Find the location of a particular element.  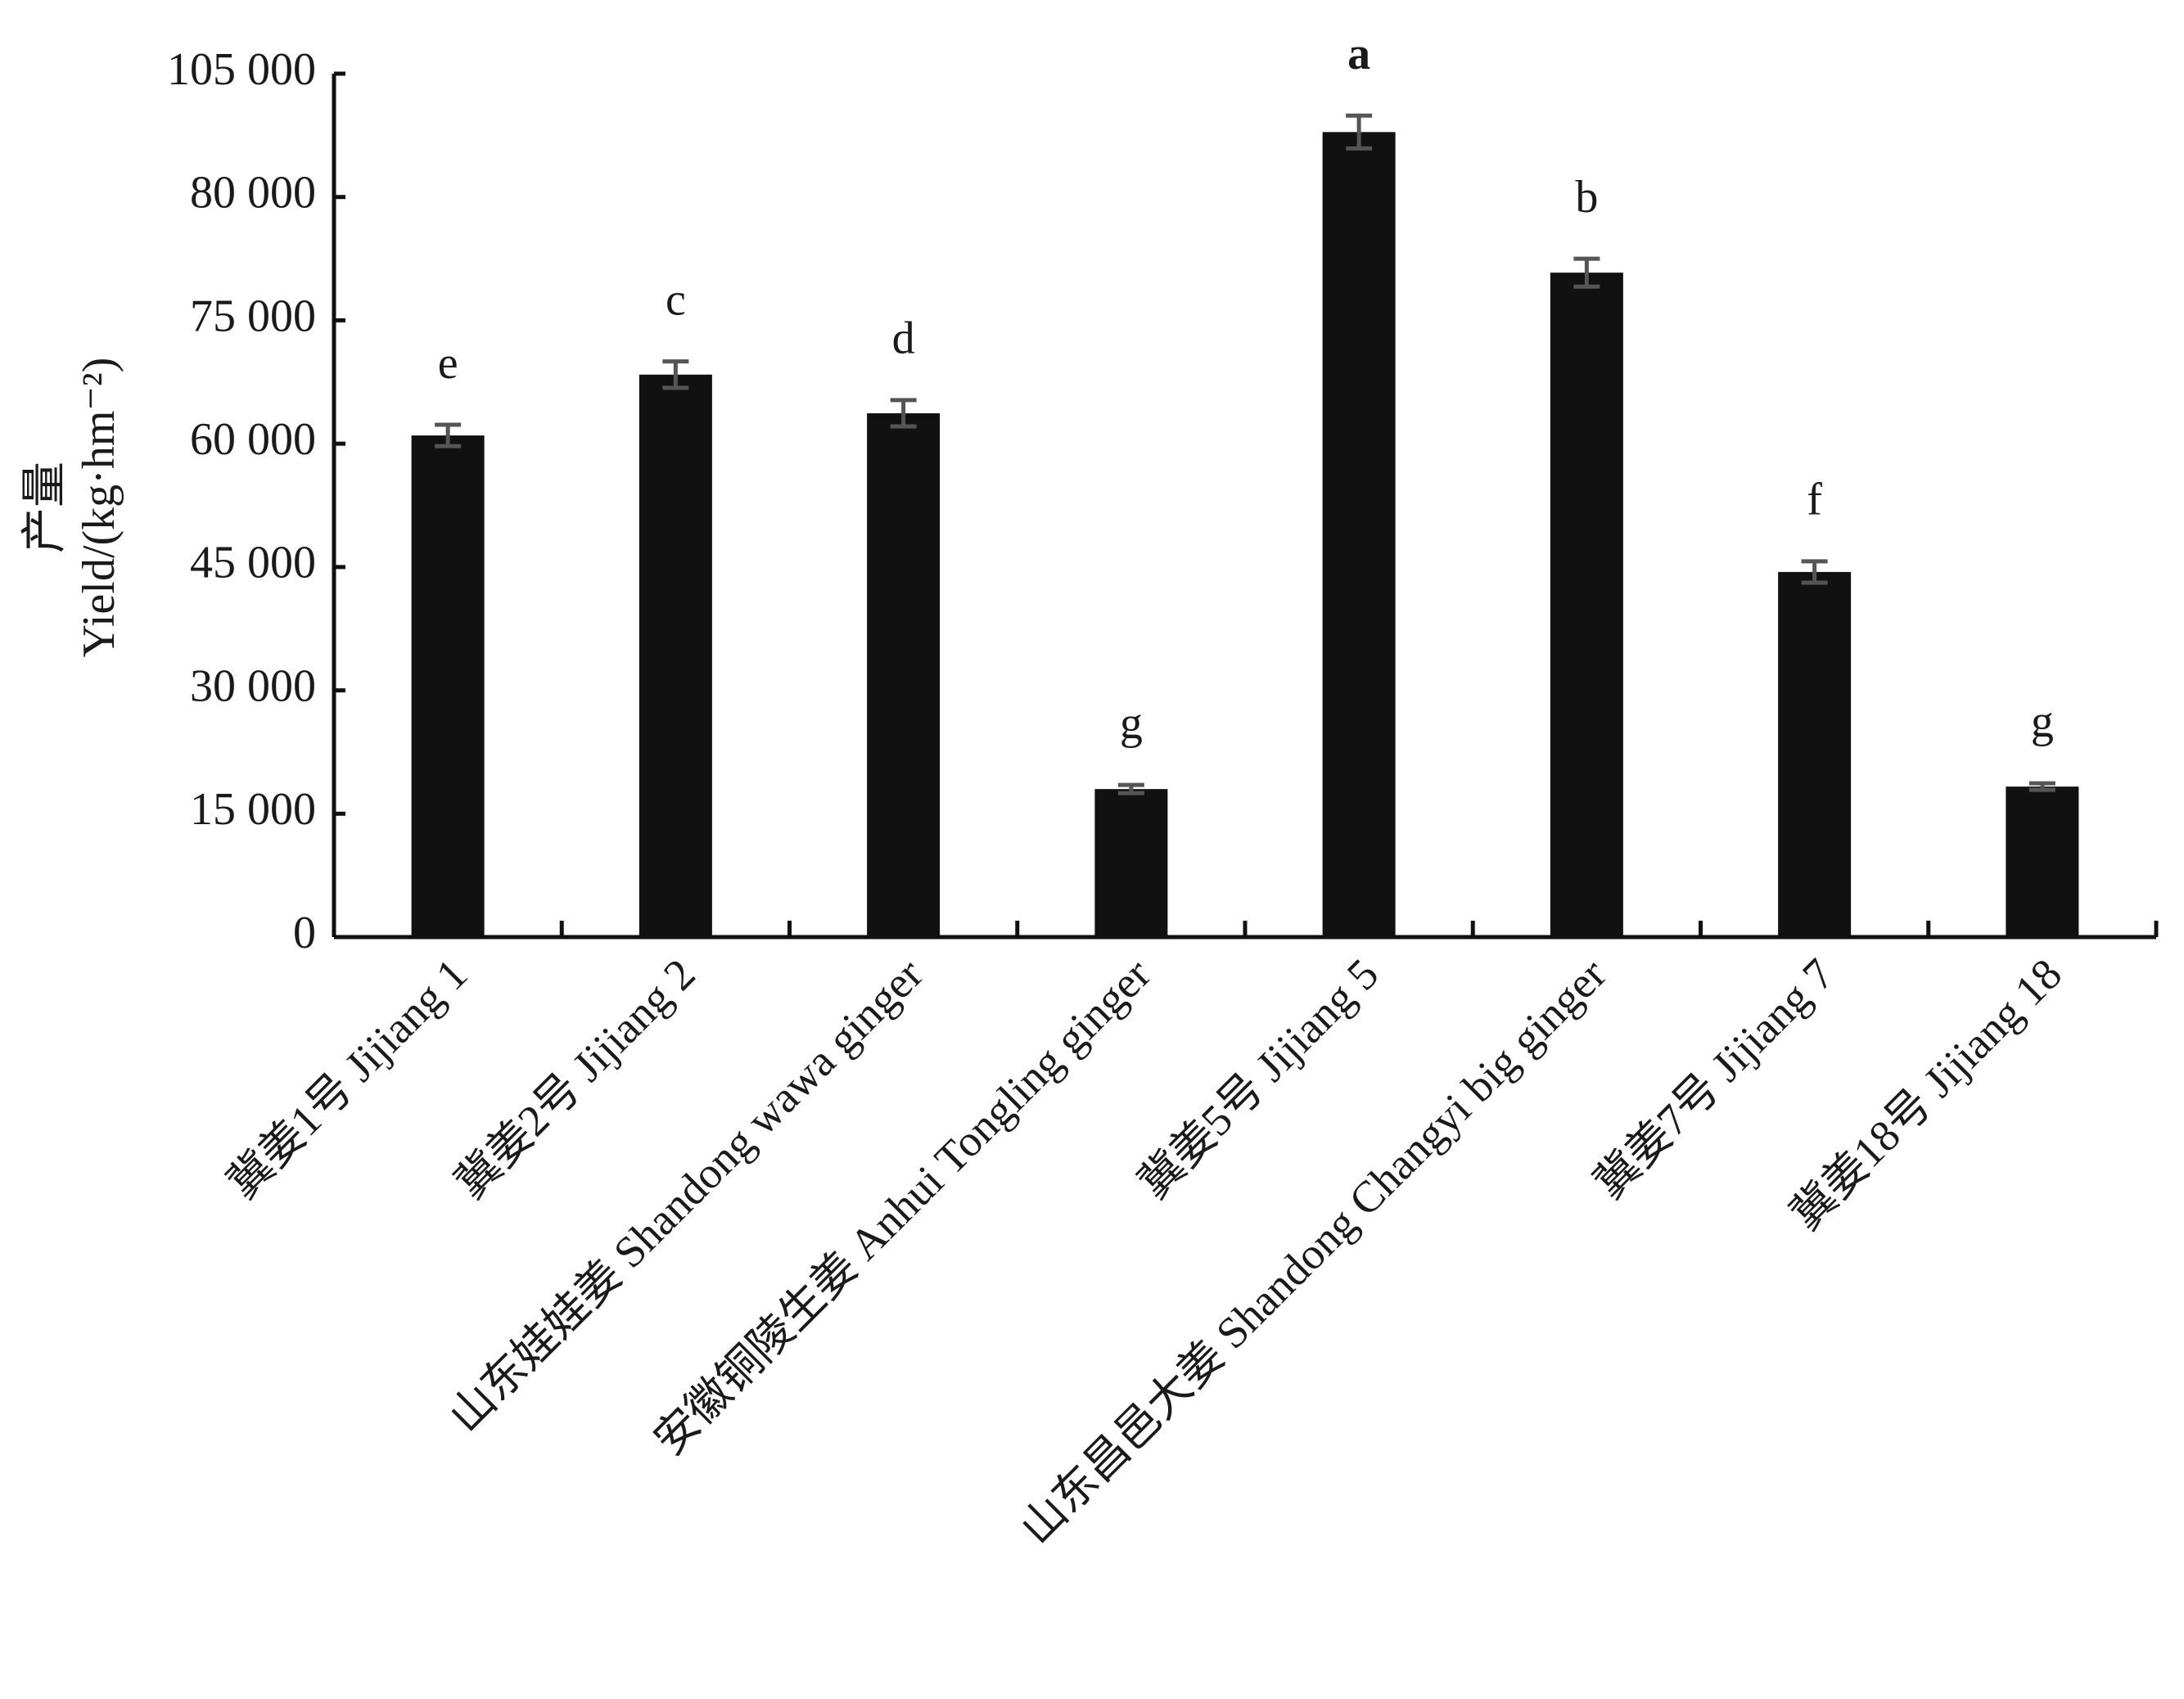

x-tick-label-group: 冀姜2号 Jijiang 2 is located at coordinates (575, 1078).